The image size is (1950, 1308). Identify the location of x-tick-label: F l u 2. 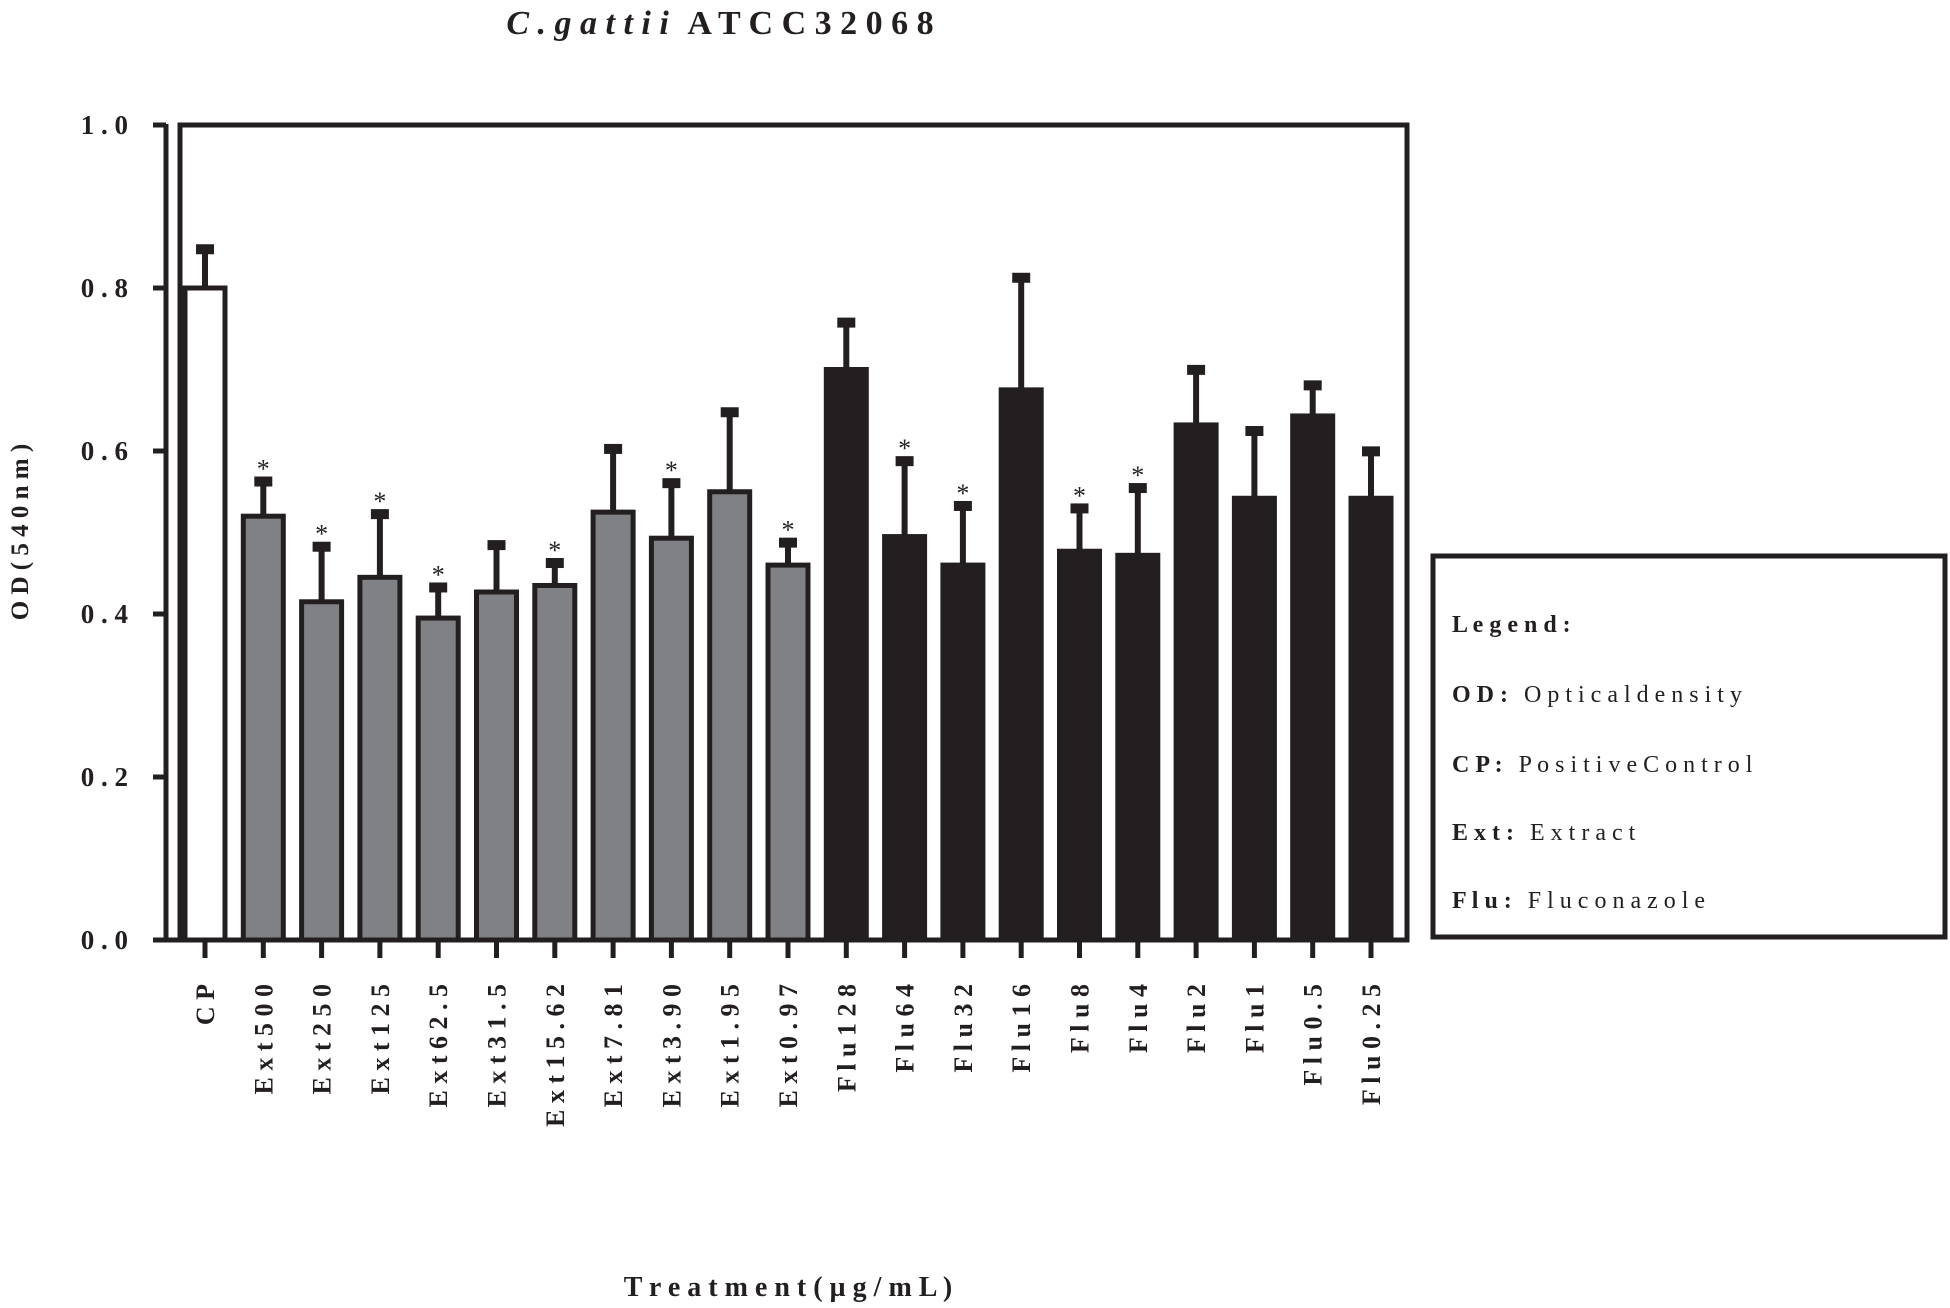
(1196, 1018).